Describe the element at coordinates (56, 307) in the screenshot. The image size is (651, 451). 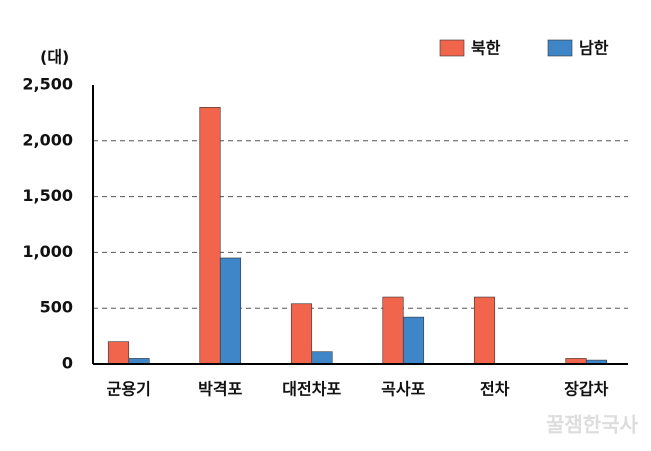
I see `y-tick-label: 500` at that location.